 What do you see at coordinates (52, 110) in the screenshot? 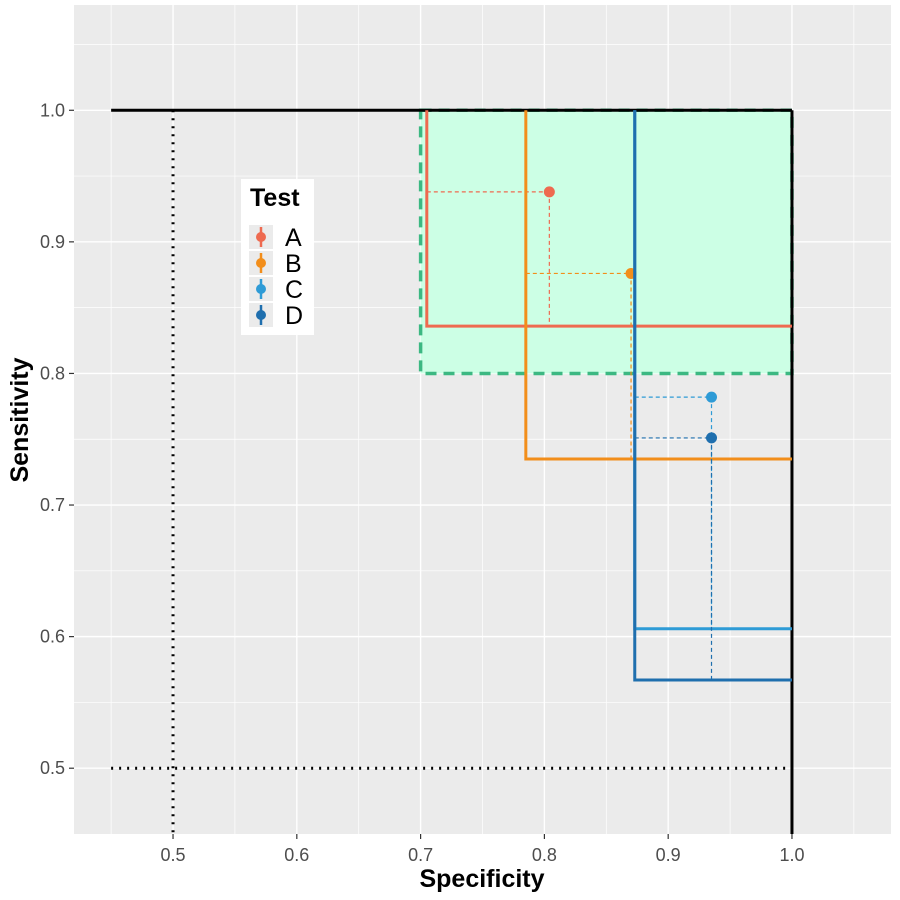
I see `y-tick-label: 1.0` at bounding box center [52, 110].